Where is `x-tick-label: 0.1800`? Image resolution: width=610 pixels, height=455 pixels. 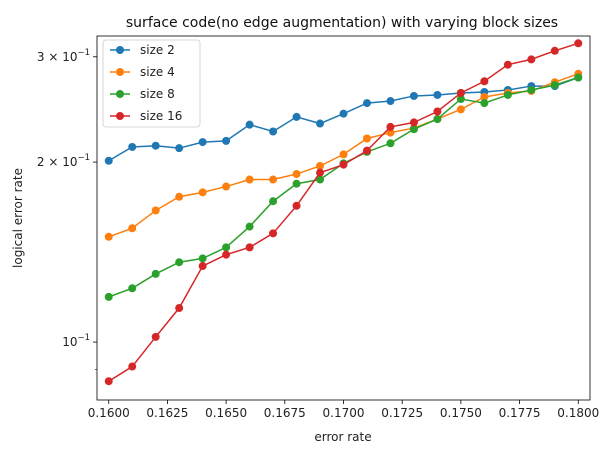
x-tick-label: 0.1800 is located at coordinates (578, 413).